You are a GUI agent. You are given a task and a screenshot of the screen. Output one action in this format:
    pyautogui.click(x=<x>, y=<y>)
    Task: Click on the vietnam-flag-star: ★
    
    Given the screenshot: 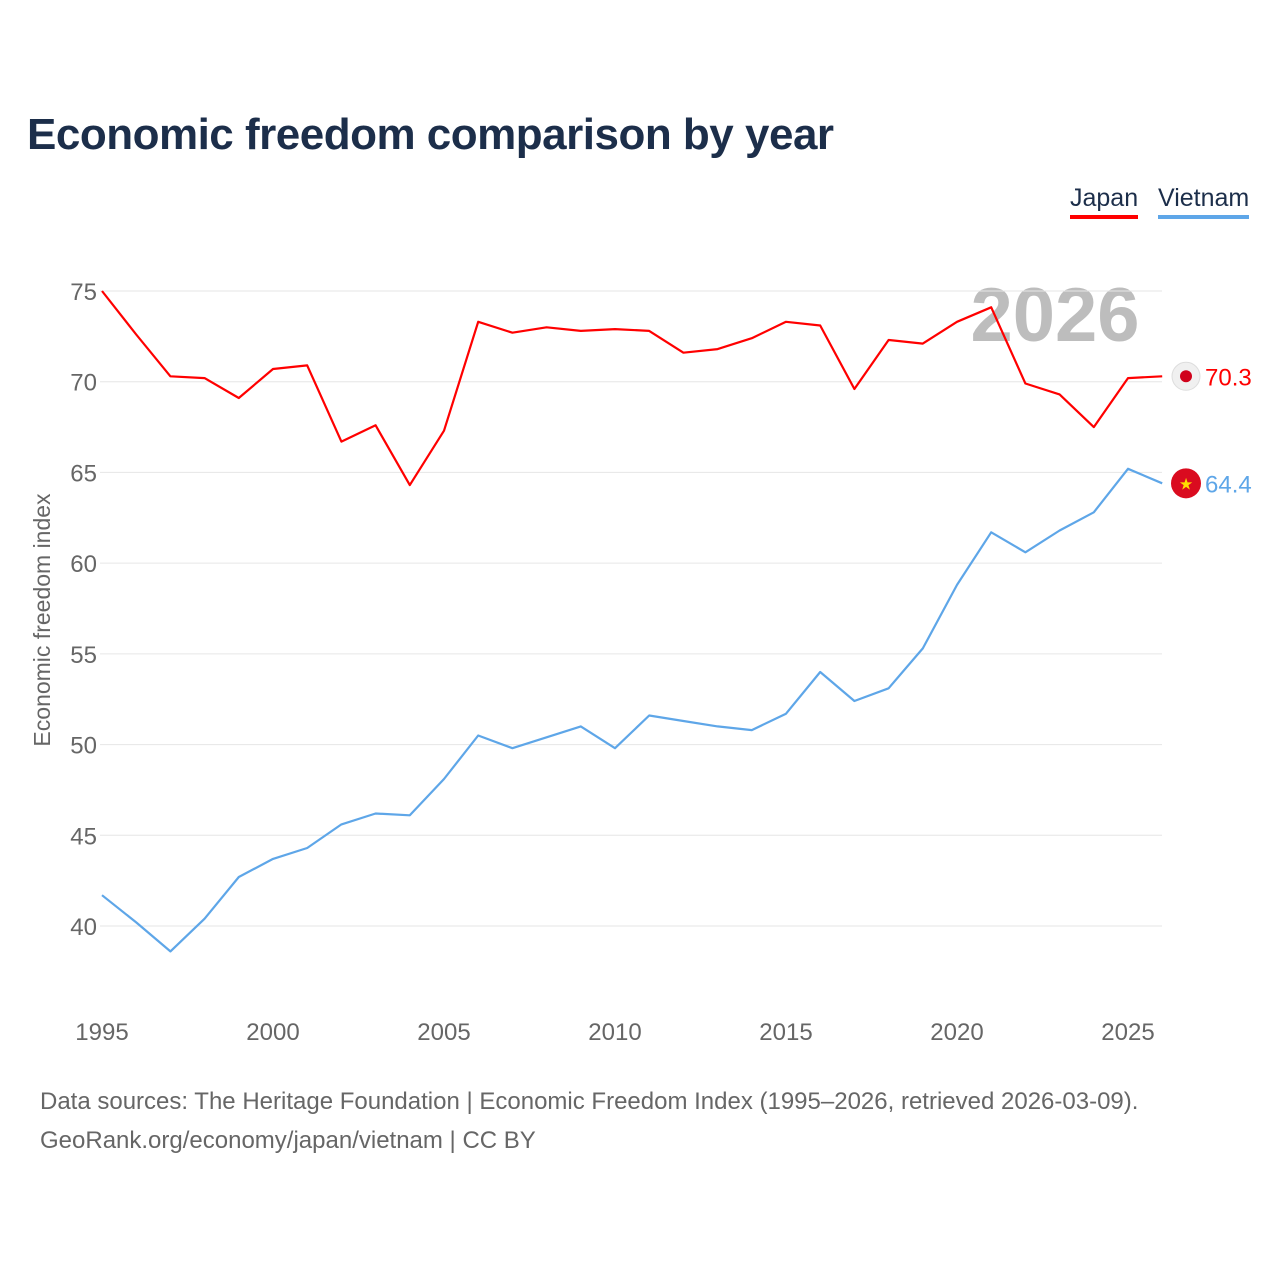 What is the action you would take?
    pyautogui.click(x=1186, y=484)
    